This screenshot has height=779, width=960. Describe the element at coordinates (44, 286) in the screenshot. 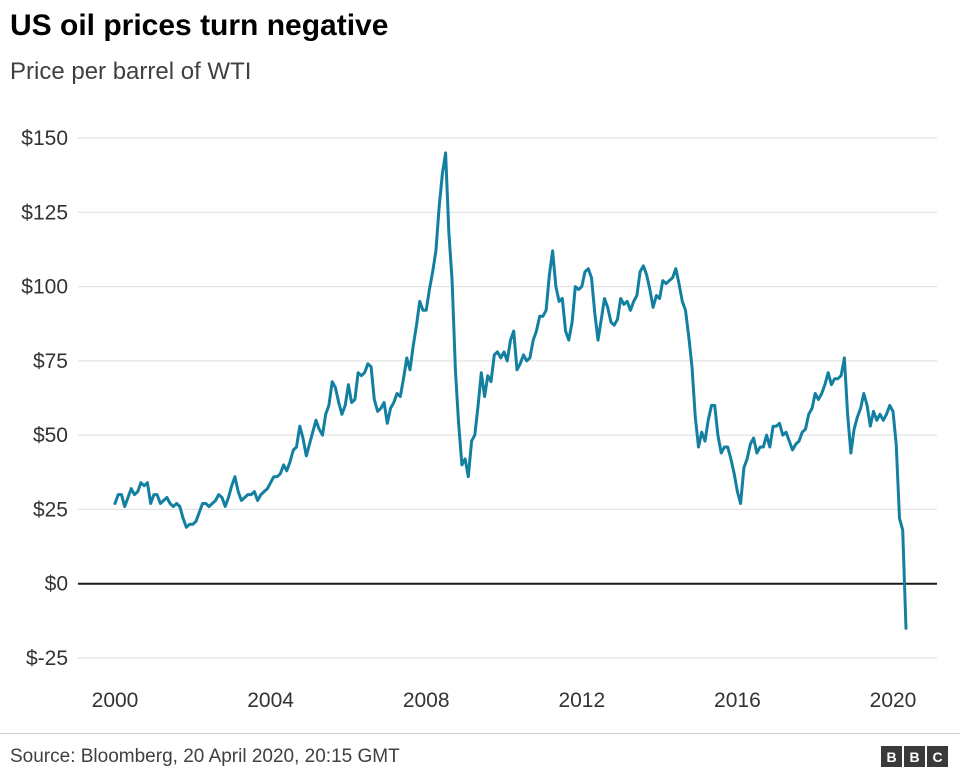

I see `y-axis-label: $100` at that location.